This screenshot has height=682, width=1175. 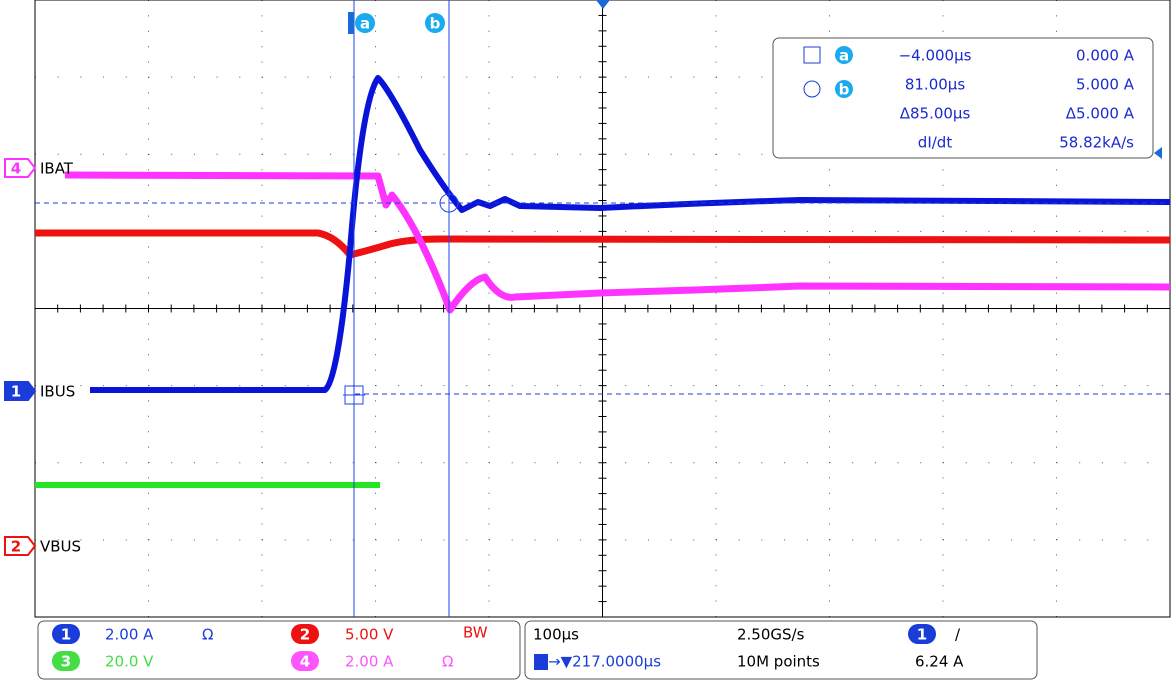 What do you see at coordinates (1105, 85) in the screenshot?
I see `readout-value: 5.000 A` at bounding box center [1105, 85].